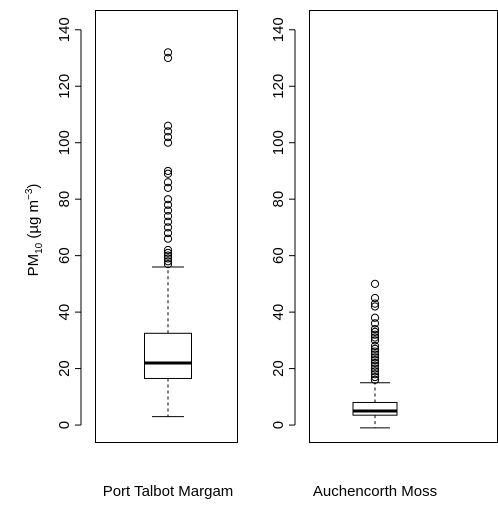 The image size is (498, 505). What do you see at coordinates (278, 425) in the screenshot?
I see `panel-2-y-tick-label: 0` at bounding box center [278, 425].